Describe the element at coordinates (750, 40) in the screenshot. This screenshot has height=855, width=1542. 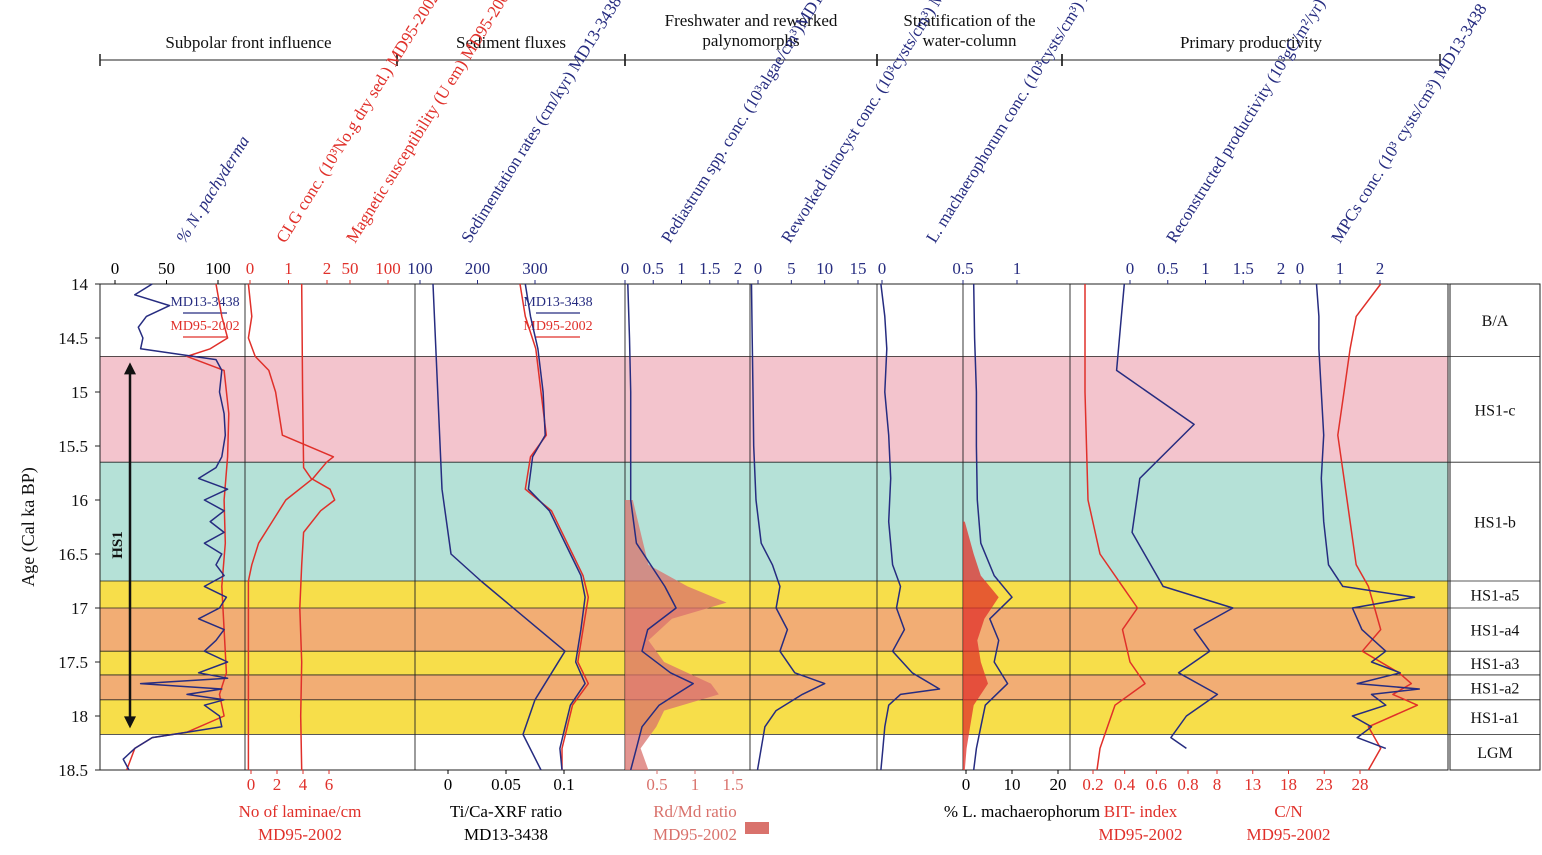
I see `group-title-line: palynomorphs` at that location.